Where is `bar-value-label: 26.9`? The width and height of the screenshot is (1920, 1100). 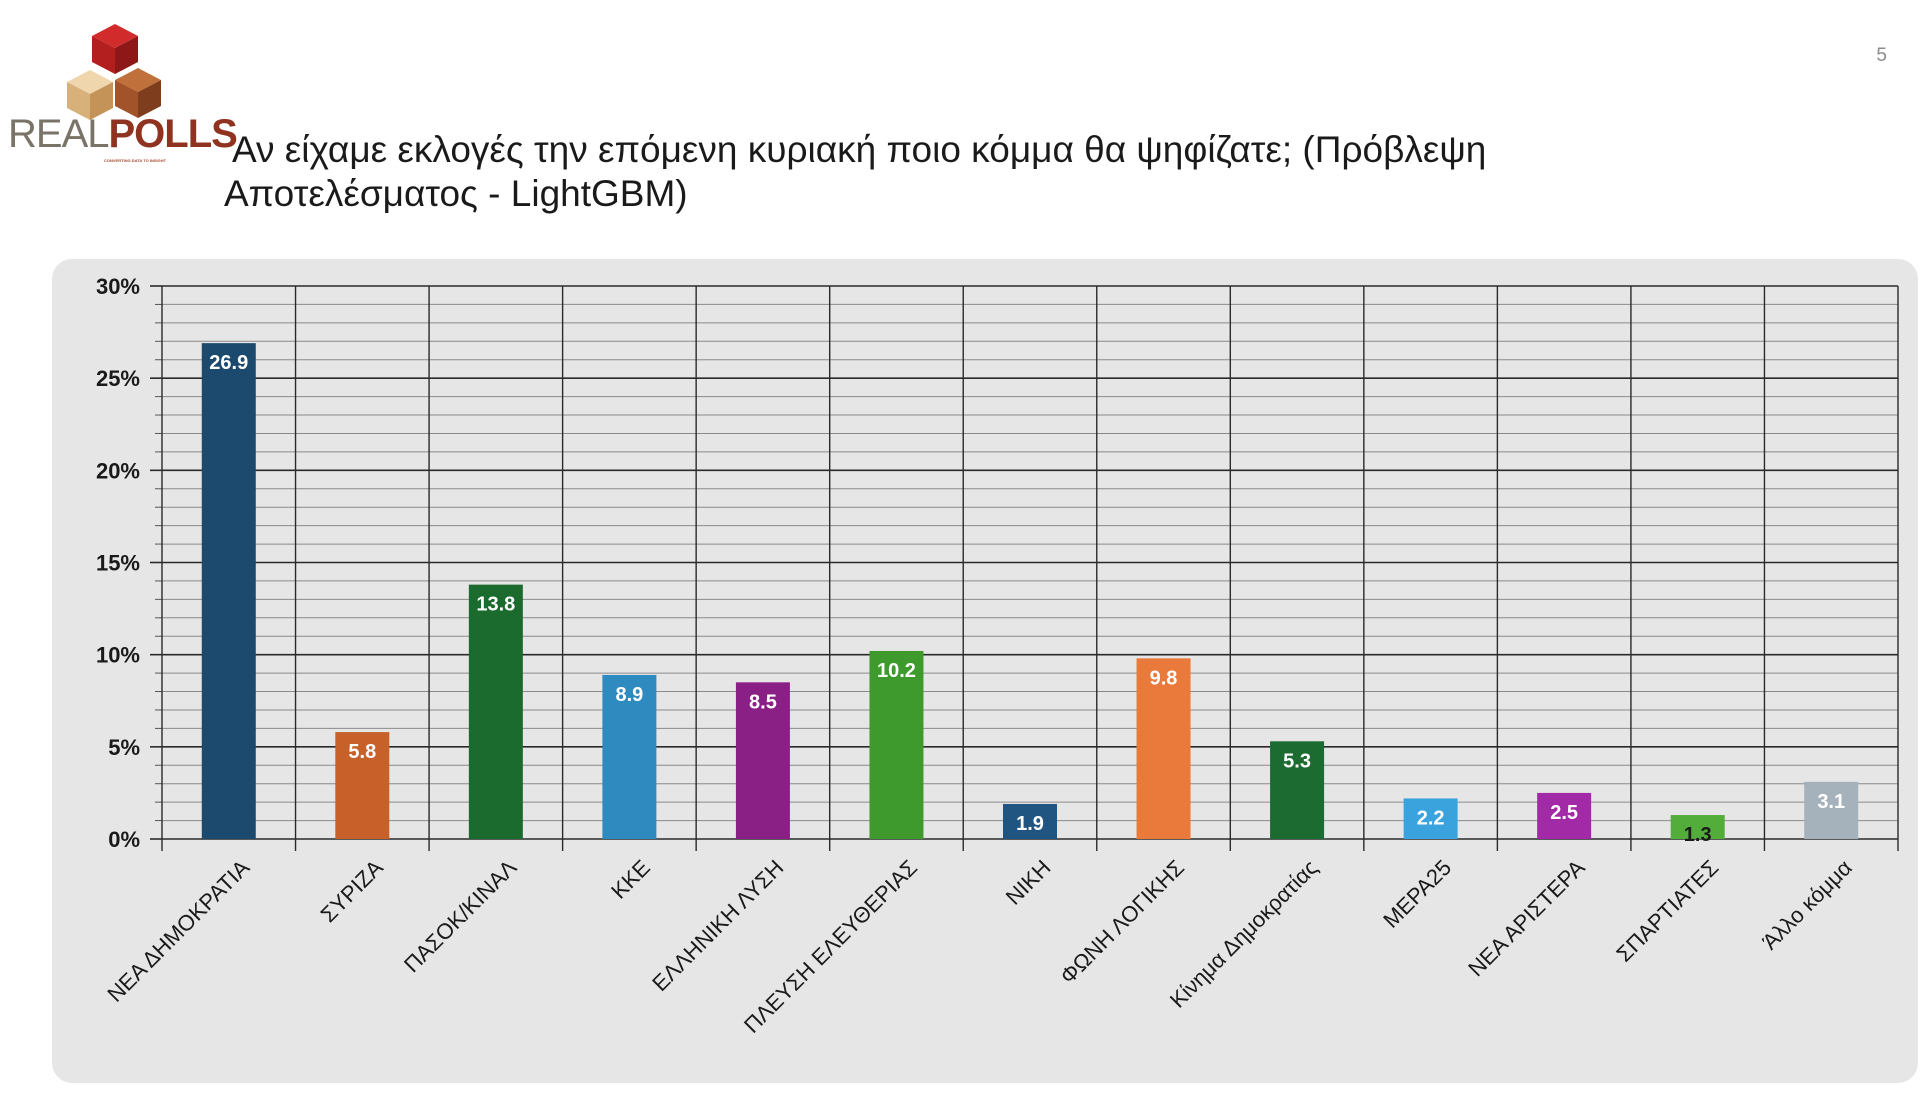 bar-value-label: 26.9 is located at coordinates (228, 363).